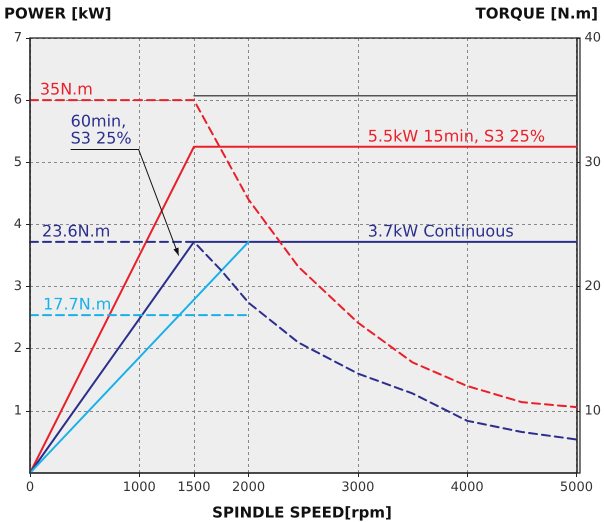  What do you see at coordinates (18, 410) in the screenshot?
I see `y-tick-label: 1` at bounding box center [18, 410].